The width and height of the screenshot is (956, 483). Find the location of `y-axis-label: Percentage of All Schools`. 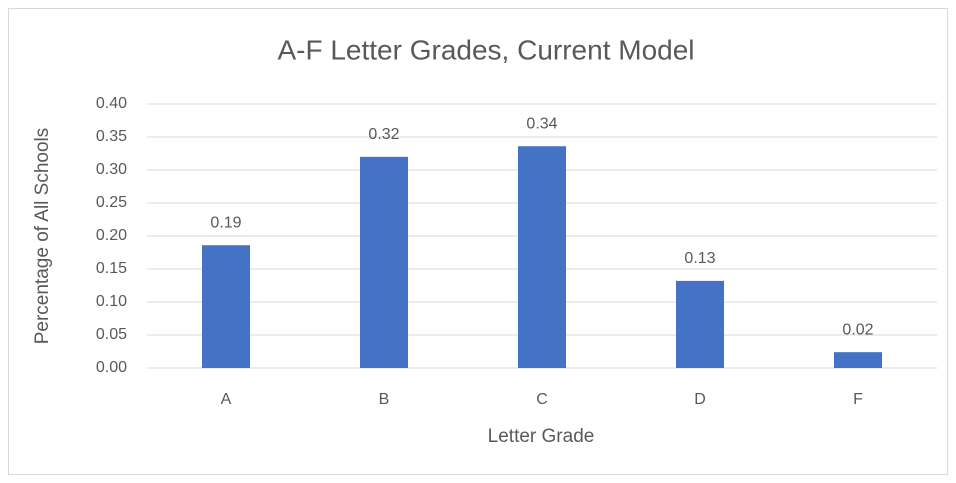

y-axis-label: Percentage of All Schools is located at coordinates (42, 236).